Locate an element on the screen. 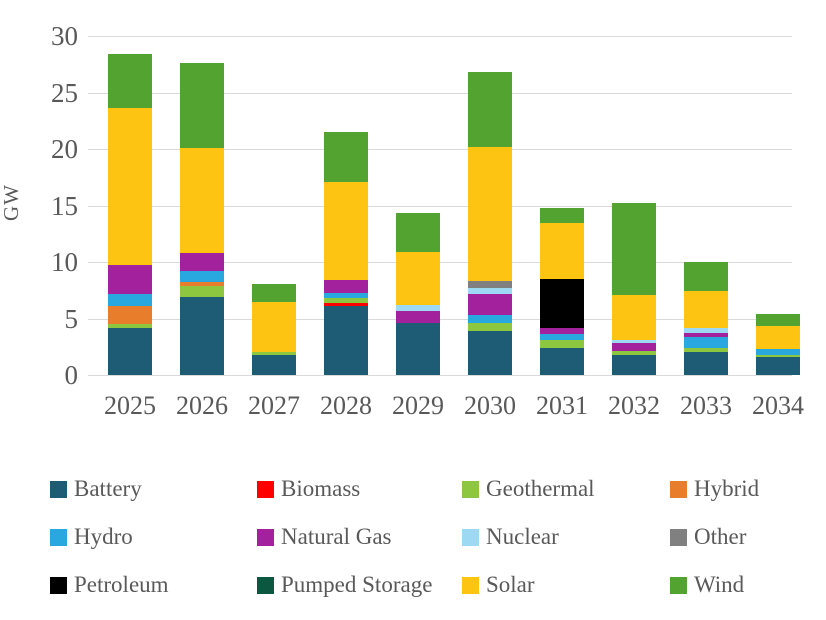  bar-segment-nuclear-2032 is located at coordinates (634, 341).